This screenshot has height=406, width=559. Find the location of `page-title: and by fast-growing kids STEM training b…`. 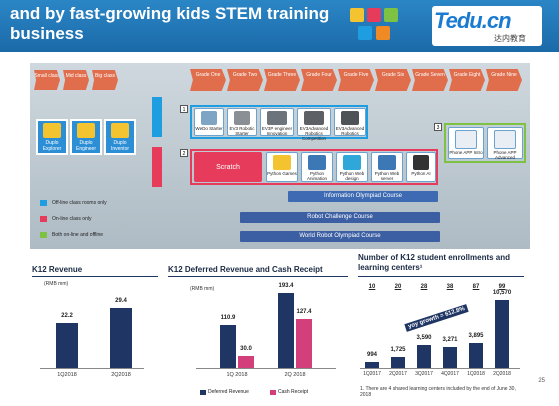

page-title: and by fast-growing kids STEM training b… is located at coordinates (170, 23).